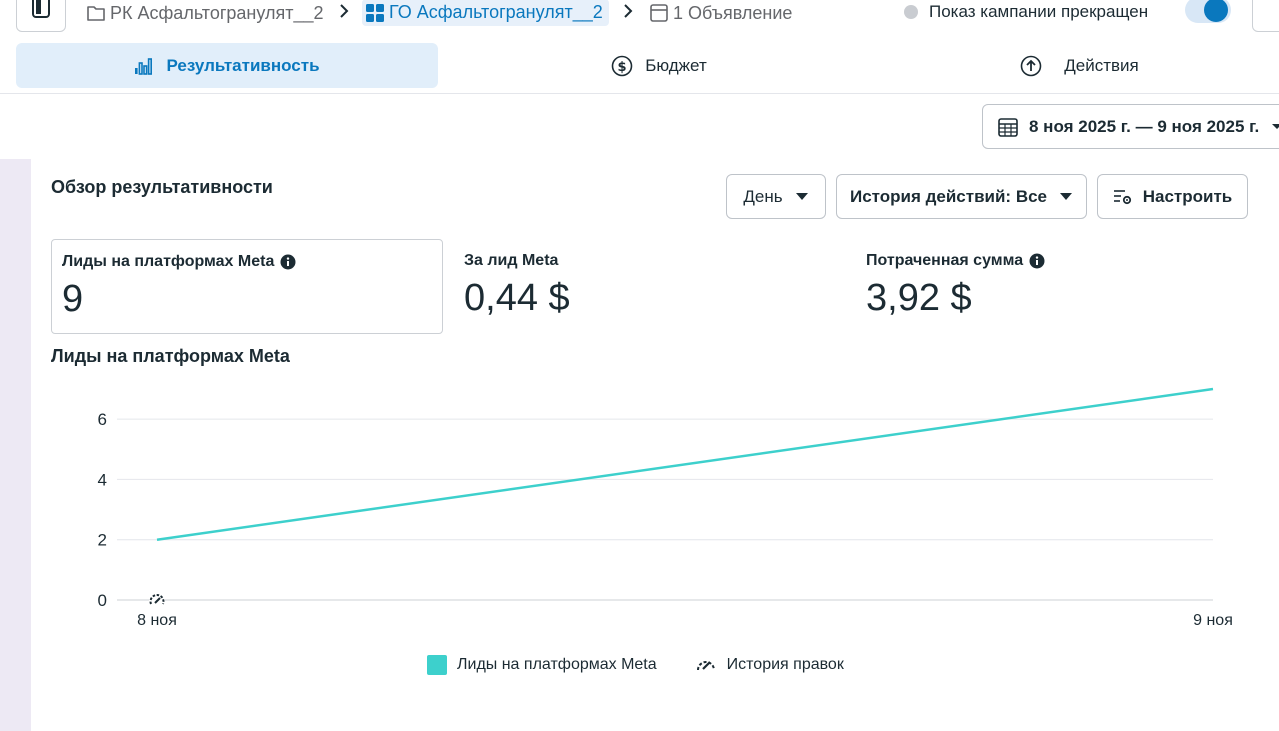 The height and width of the screenshot is (731, 1279). I want to click on folder-icon, so click(96, 13).